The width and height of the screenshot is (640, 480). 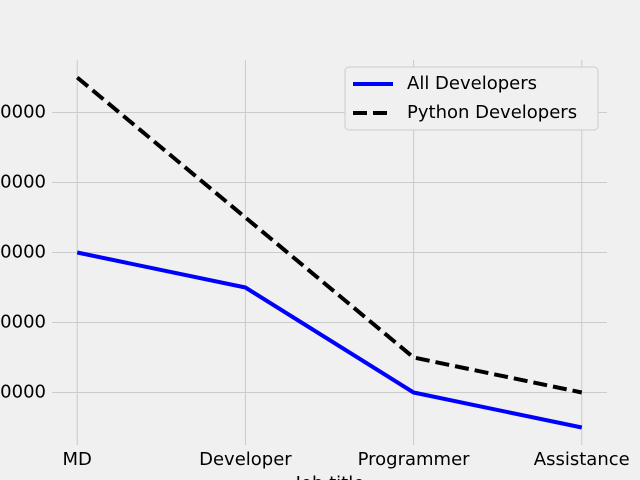 I want to click on y-tick-label: 100000, so click(x=23, y=112).